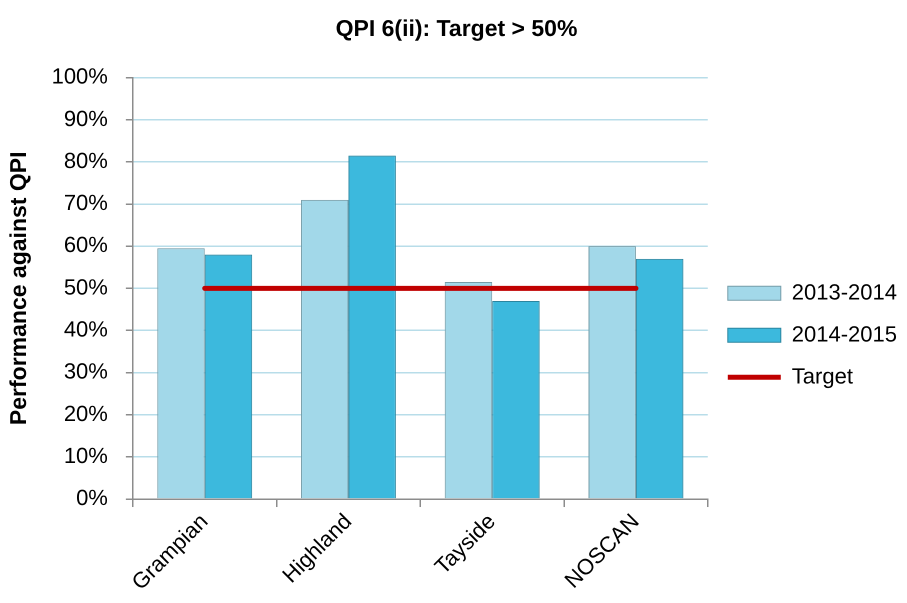 This screenshot has width=907, height=603. Describe the element at coordinates (86, 245) in the screenshot. I see `y-tick-label: 60%` at that location.